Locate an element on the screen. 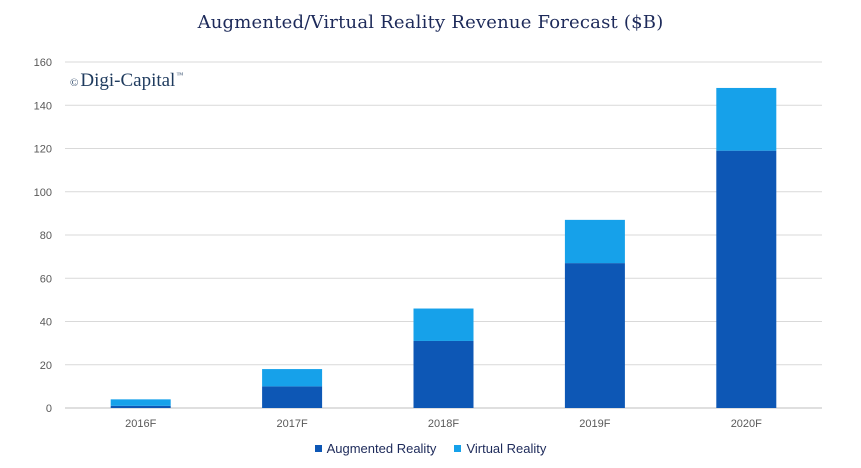 This screenshot has height=468, width=861. y-tick-label: 20 is located at coordinates (46, 366).